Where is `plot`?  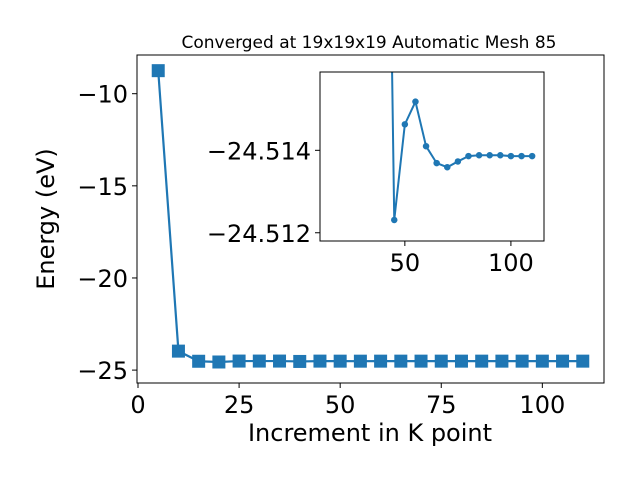
plot is located at coordinates (463, 148).